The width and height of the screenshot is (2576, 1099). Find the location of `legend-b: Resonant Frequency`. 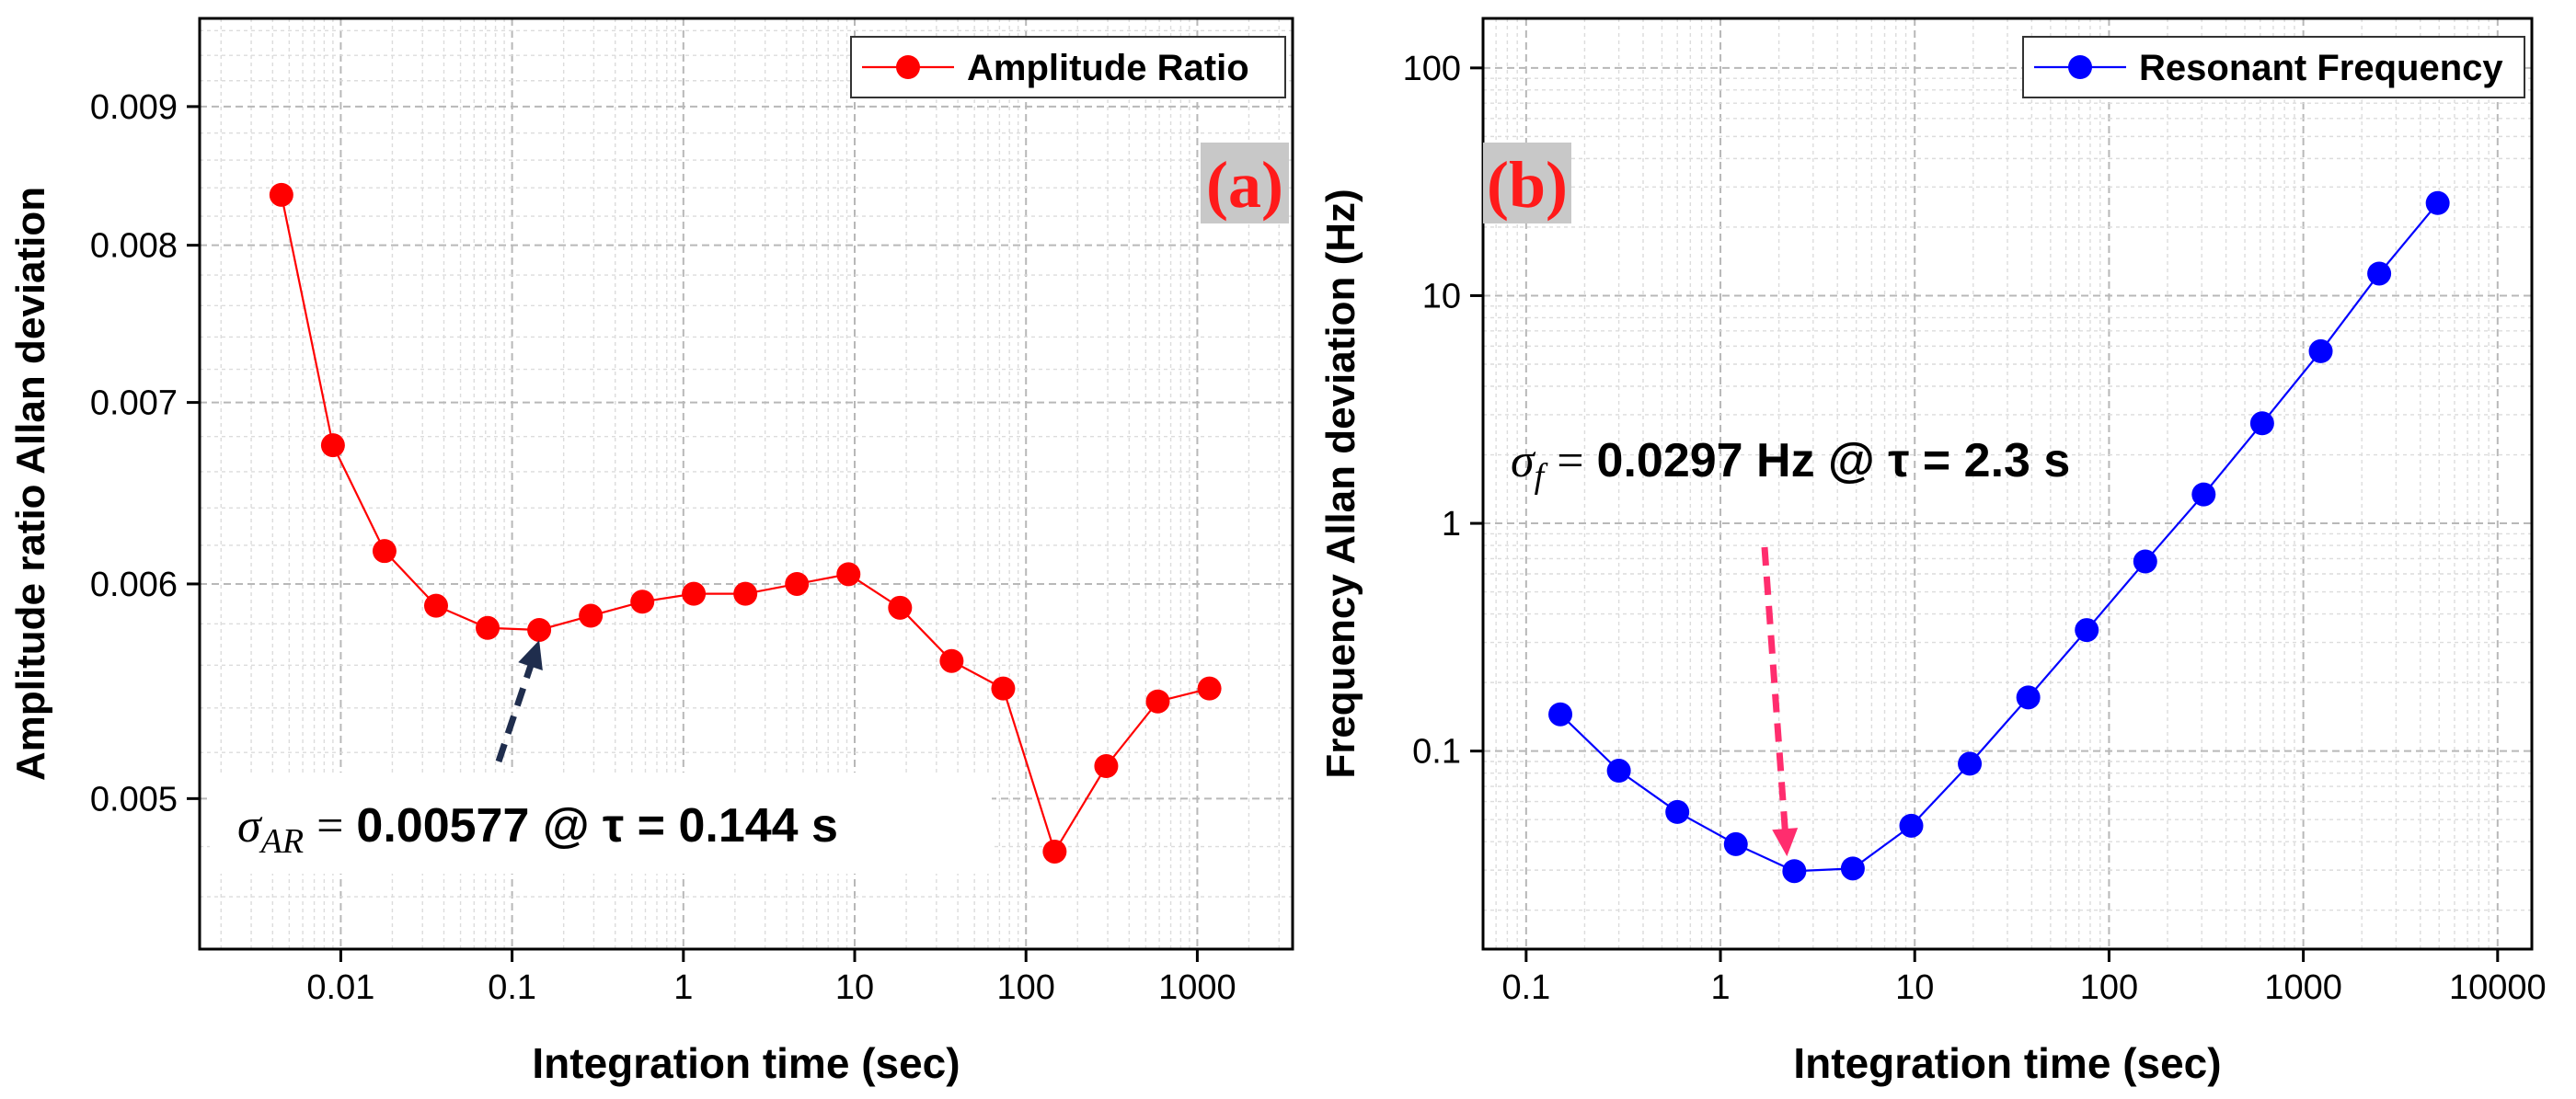

legend-b: Resonant Frequency is located at coordinates (2273, 67).